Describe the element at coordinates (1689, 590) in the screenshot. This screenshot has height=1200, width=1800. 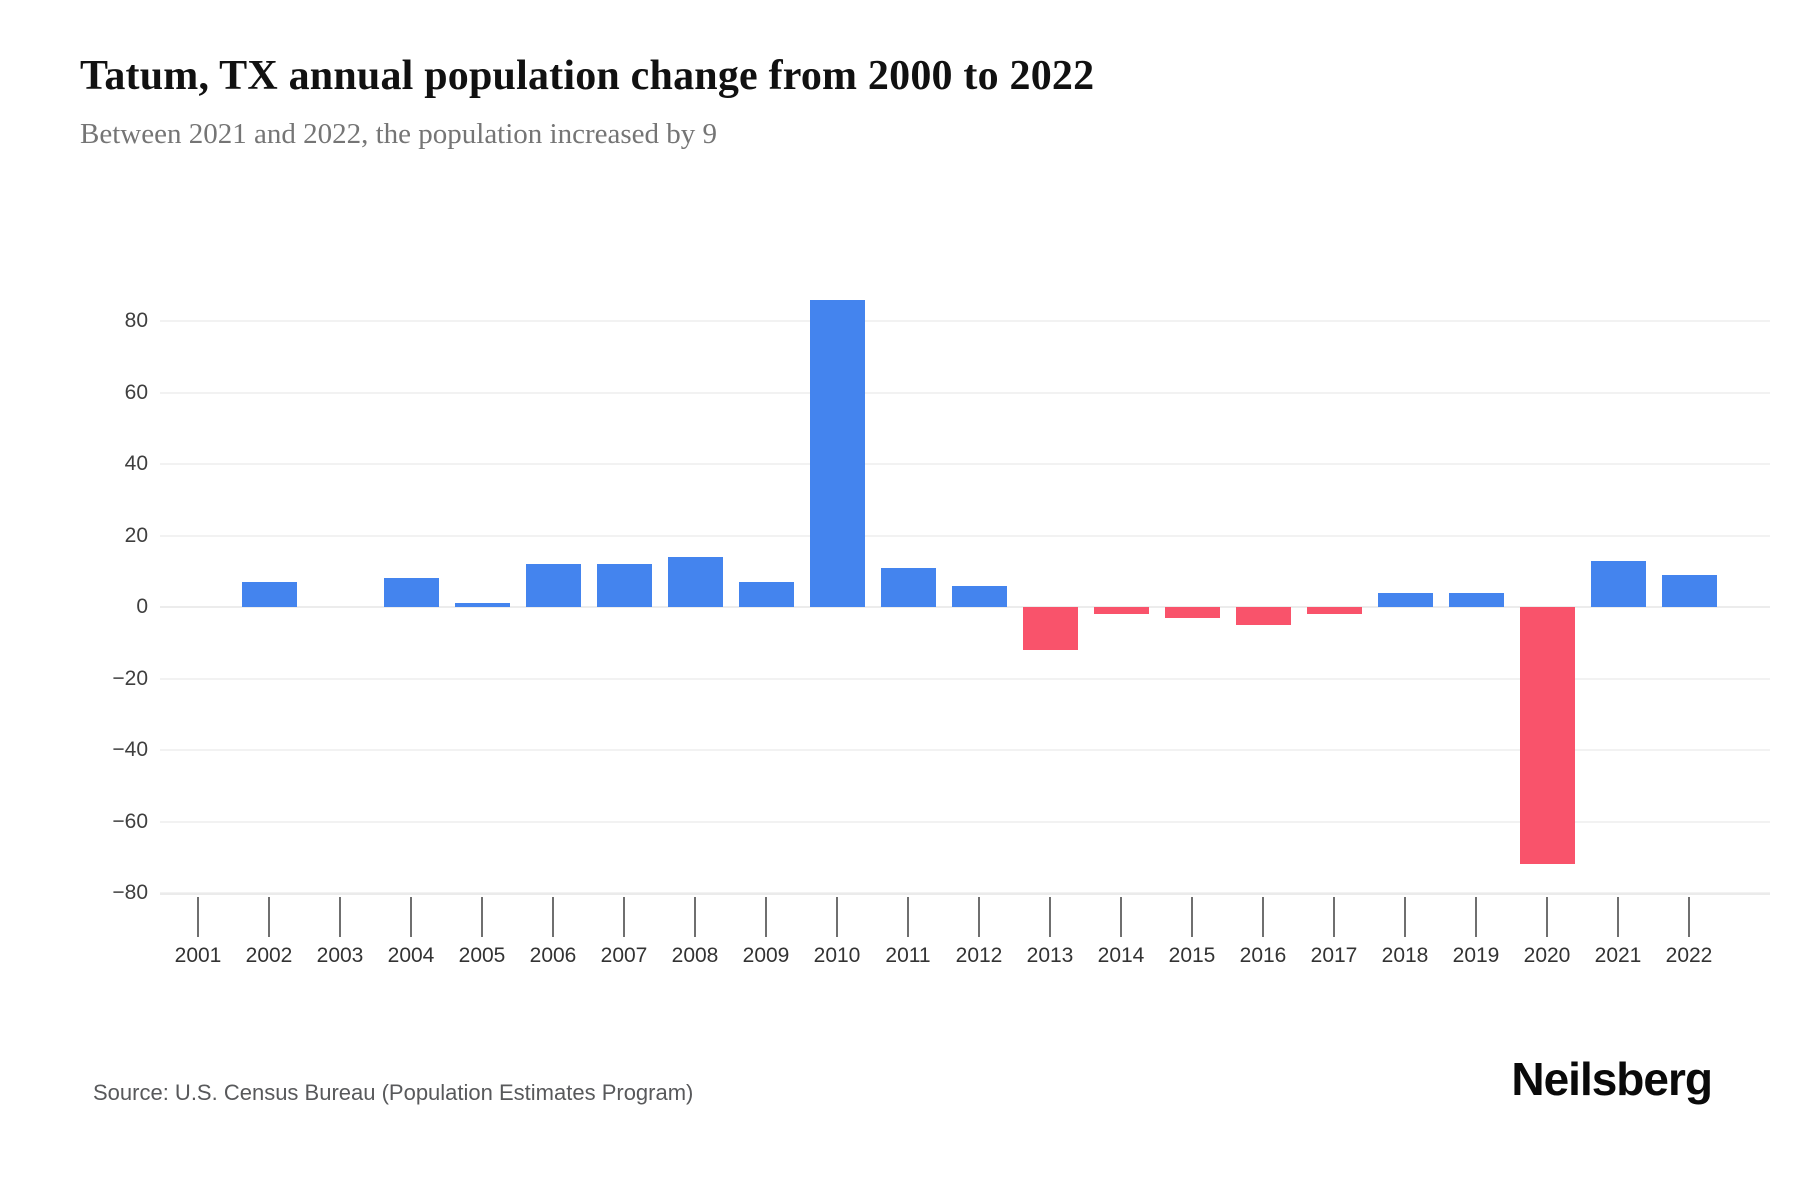
I see `bar-2022` at that location.